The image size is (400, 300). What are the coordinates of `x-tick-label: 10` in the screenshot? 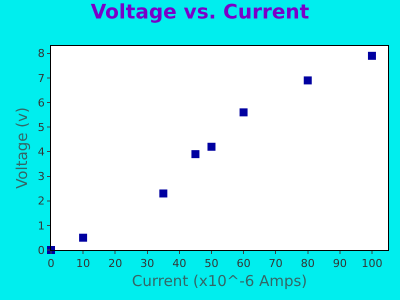 It's located at (83, 263).